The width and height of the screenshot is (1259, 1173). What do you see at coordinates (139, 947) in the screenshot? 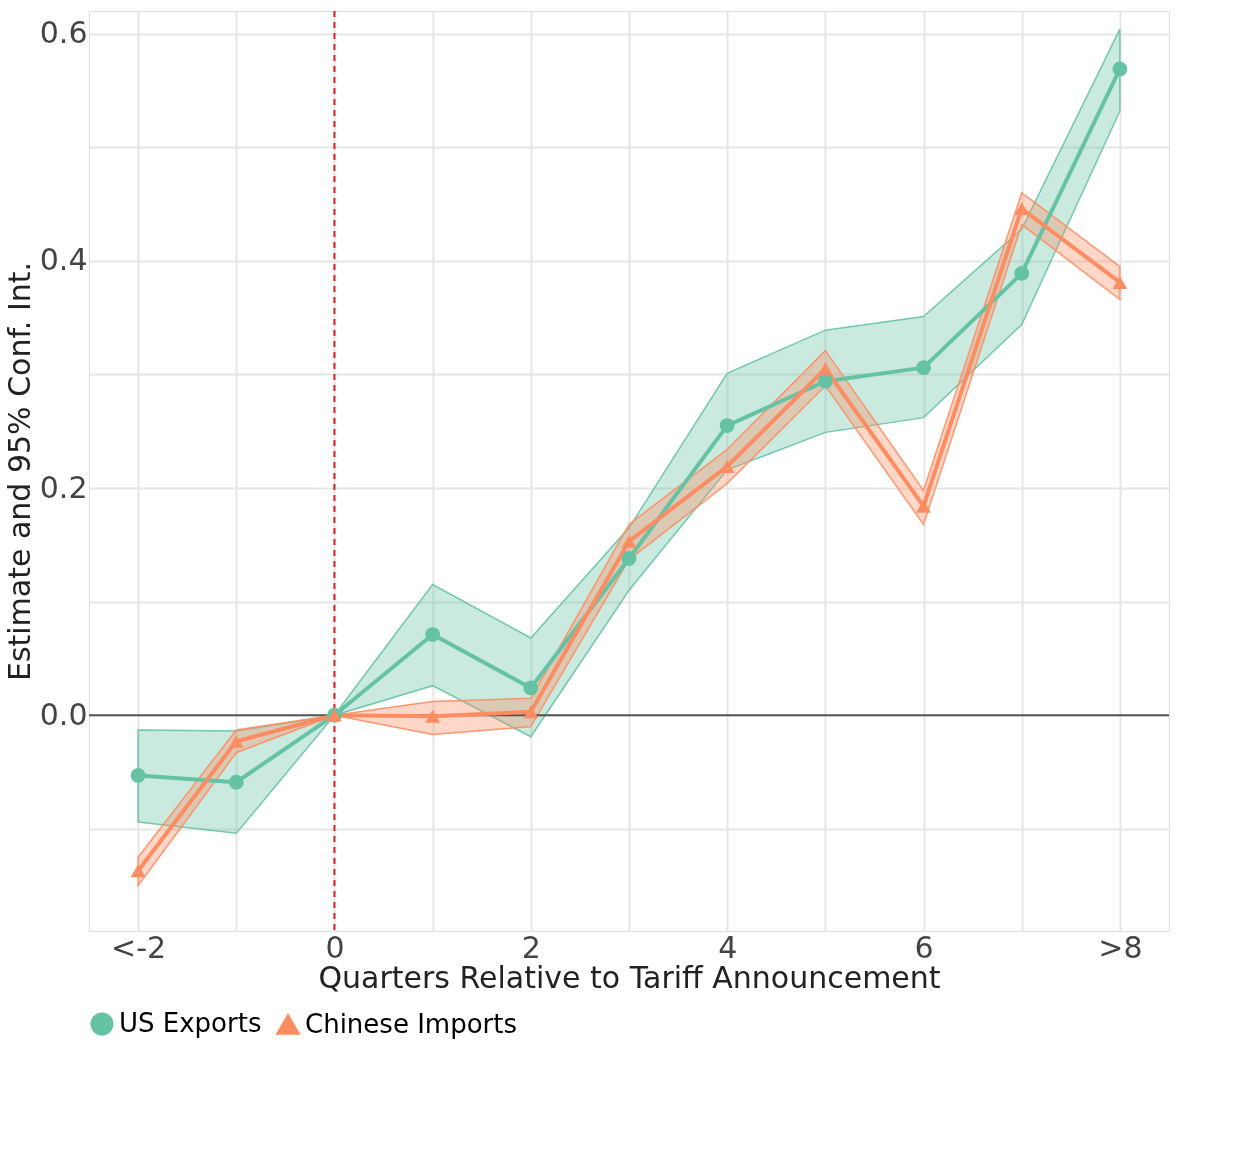
I see `x-tick-label: <-2` at bounding box center [139, 947].